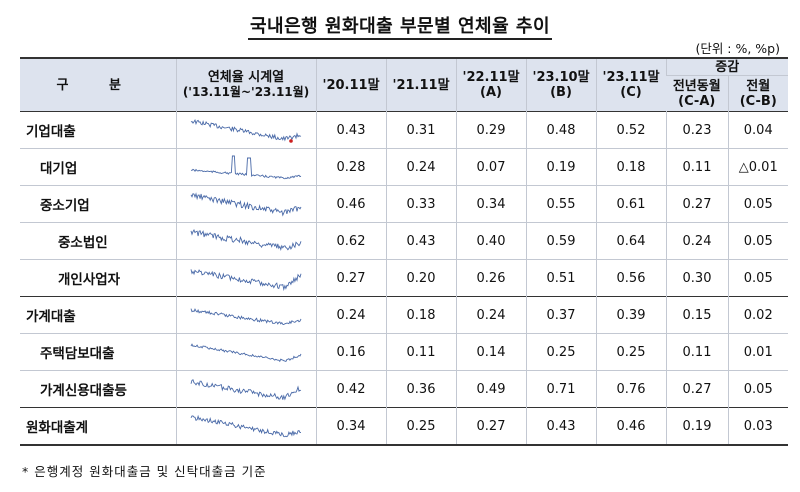 The image size is (800, 492). Describe the element at coordinates (696, 130) in the screenshot. I see `cell: 0.23` at that location.